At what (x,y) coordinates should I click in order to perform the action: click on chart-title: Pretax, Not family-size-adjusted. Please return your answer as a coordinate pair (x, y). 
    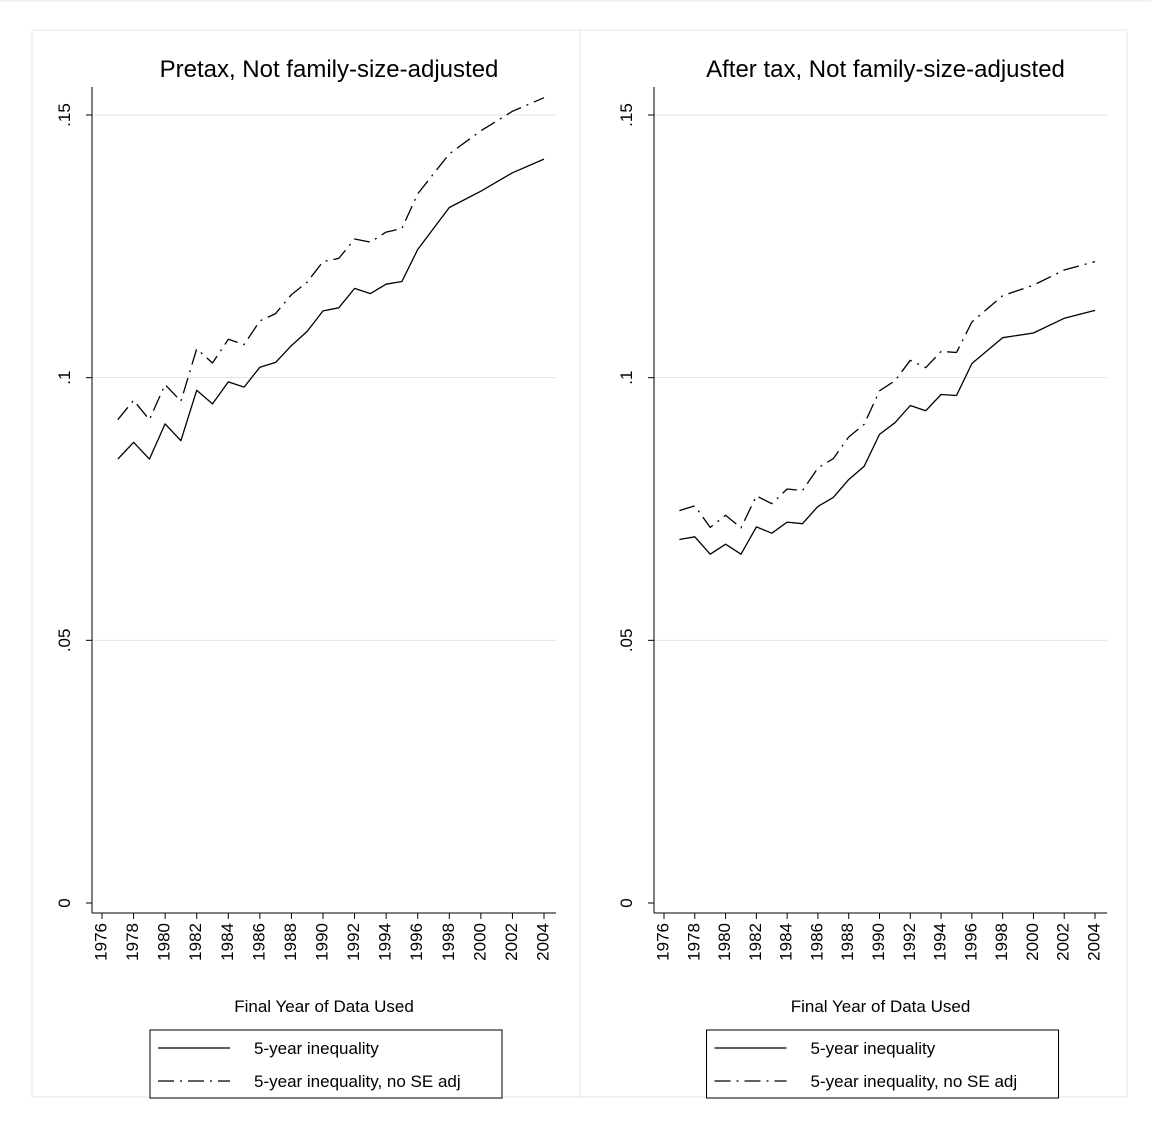
    Looking at the image, I should click on (329, 69).